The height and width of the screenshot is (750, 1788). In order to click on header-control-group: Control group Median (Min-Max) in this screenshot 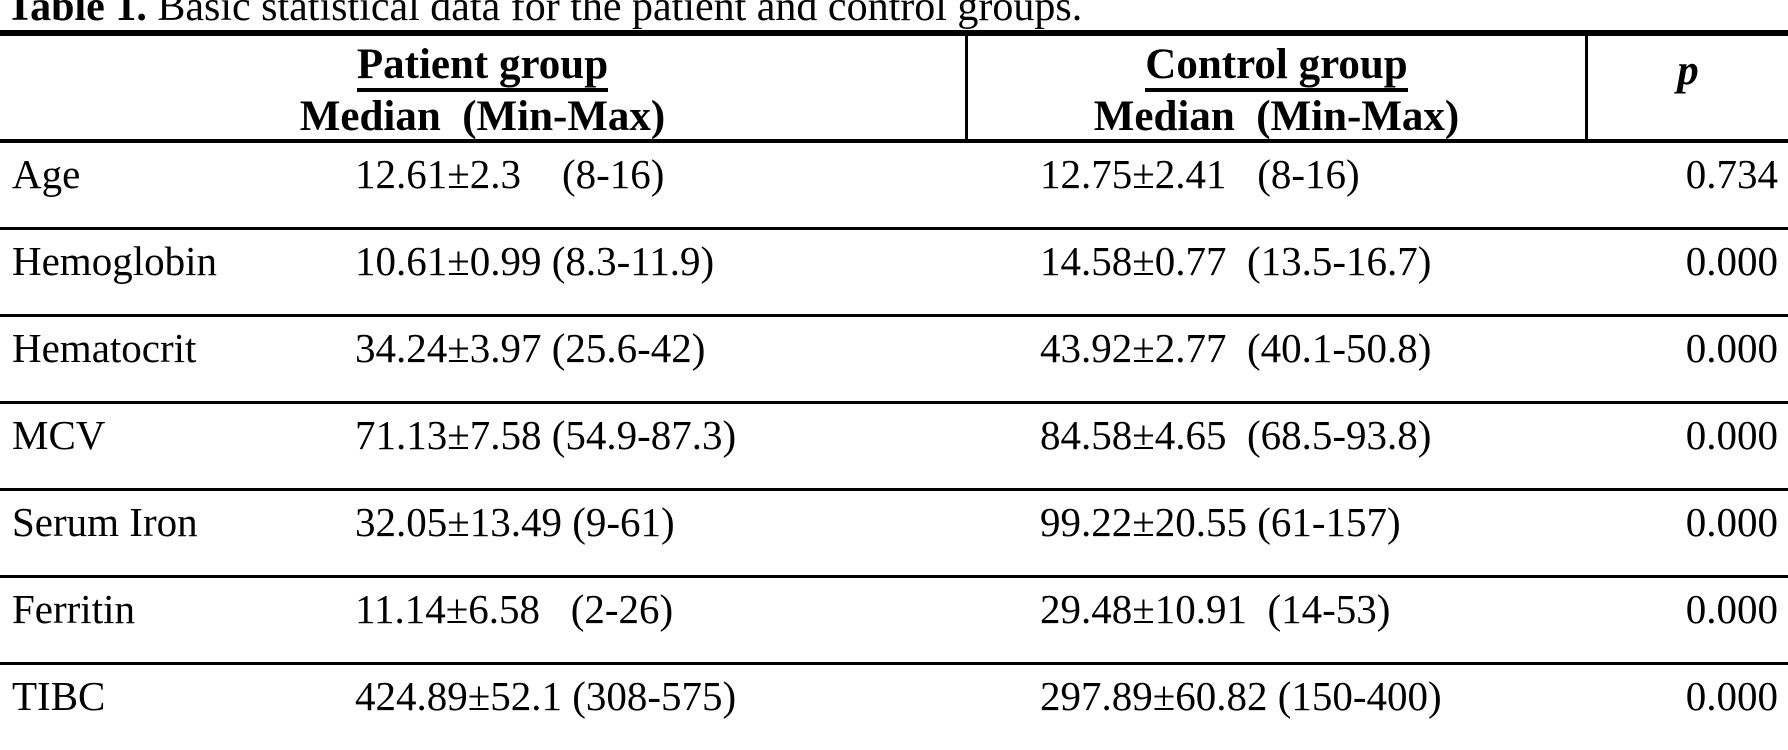, I will do `click(1278, 88)`.